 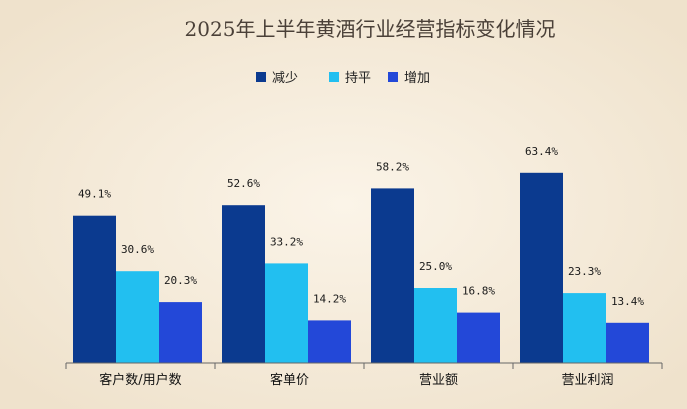 What do you see at coordinates (285, 78) in the screenshot?
I see `legend-label-0: 减少` at bounding box center [285, 78].